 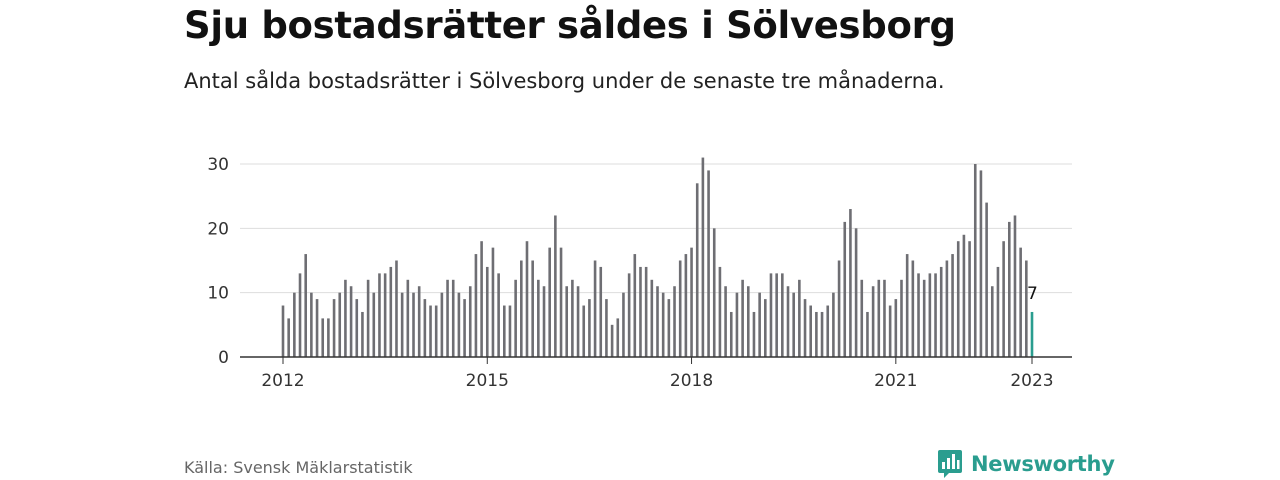 I want to click on y-tick-label: 30, so click(x=218, y=165).